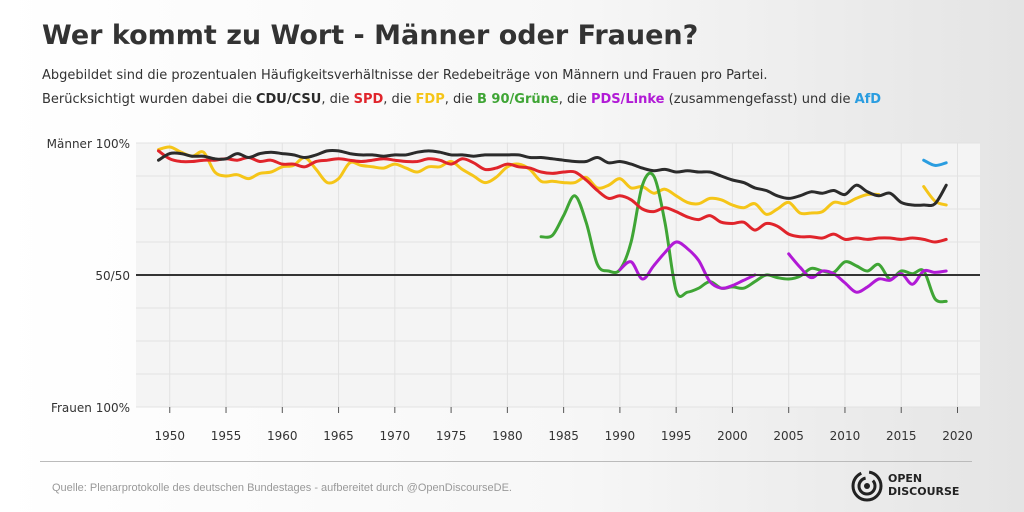  I want to click on party-label-spd: SPD, so click(368, 99).